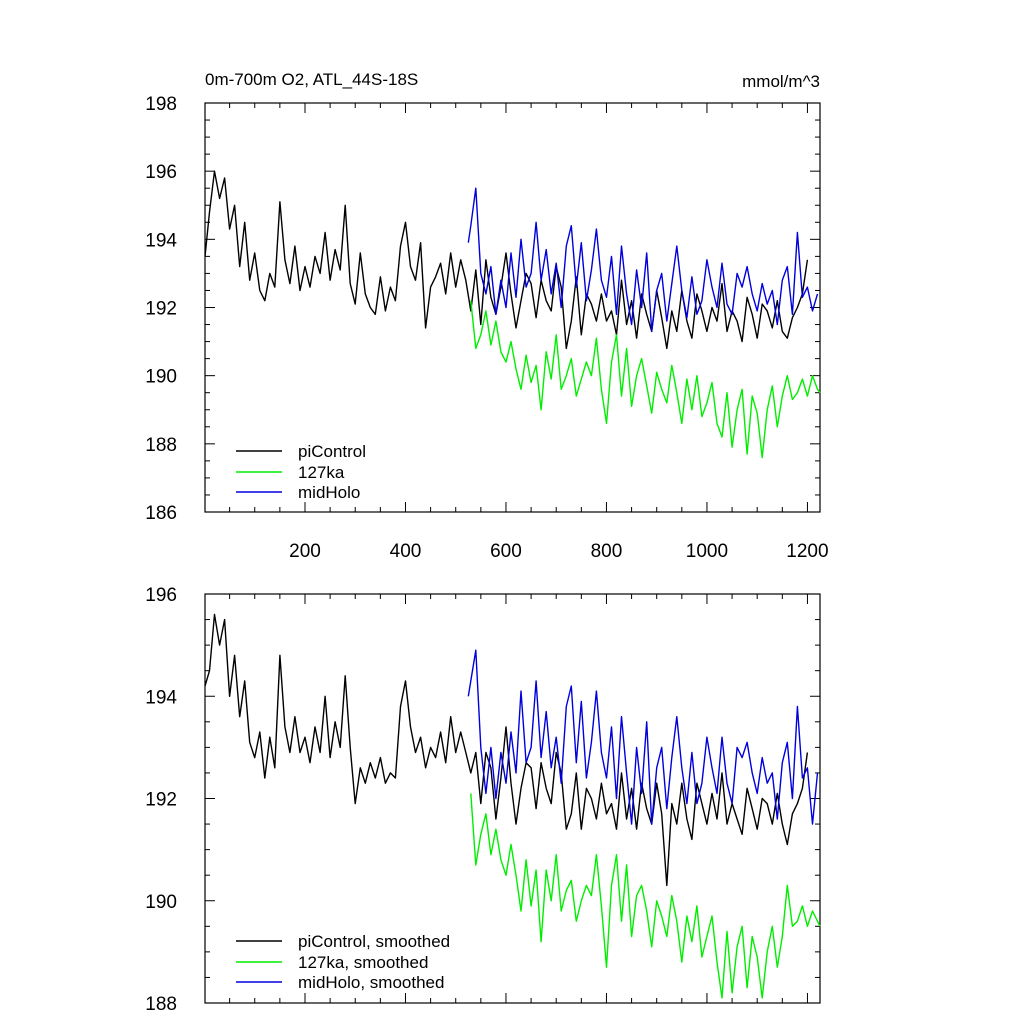  I want to click on x-tick-label: 400, so click(406, 551).